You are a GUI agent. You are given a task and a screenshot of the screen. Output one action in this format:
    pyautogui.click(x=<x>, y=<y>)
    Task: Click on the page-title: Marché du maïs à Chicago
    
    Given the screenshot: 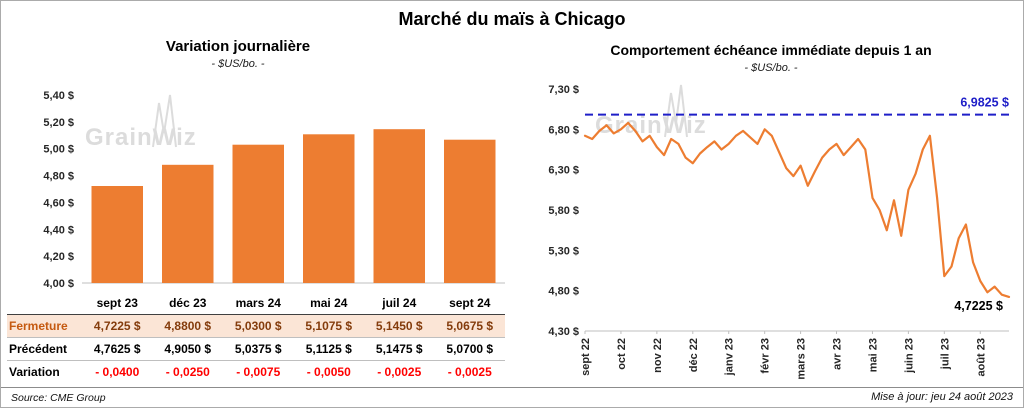 What is the action you would take?
    pyautogui.click(x=512, y=19)
    